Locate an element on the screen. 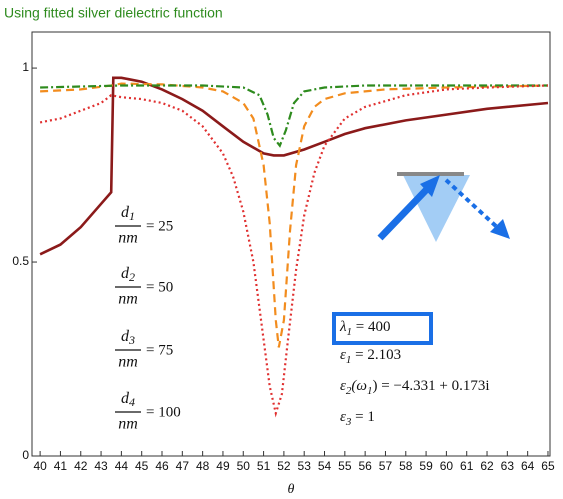 The height and width of the screenshot is (499, 563). x-tick-label: 61 is located at coordinates (467, 466).